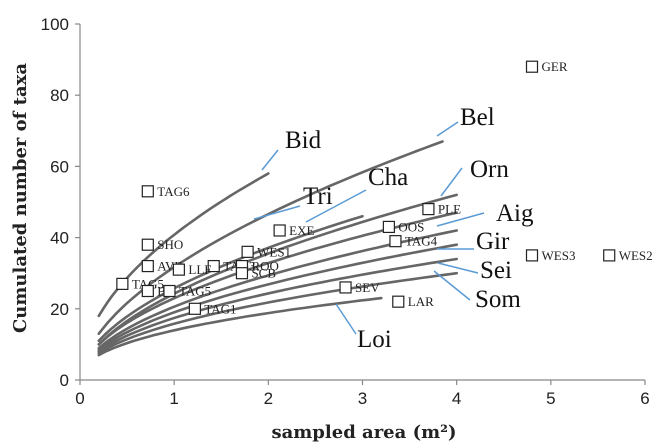 The image size is (665, 446). I want to click on curve-tri, so click(230, 278).